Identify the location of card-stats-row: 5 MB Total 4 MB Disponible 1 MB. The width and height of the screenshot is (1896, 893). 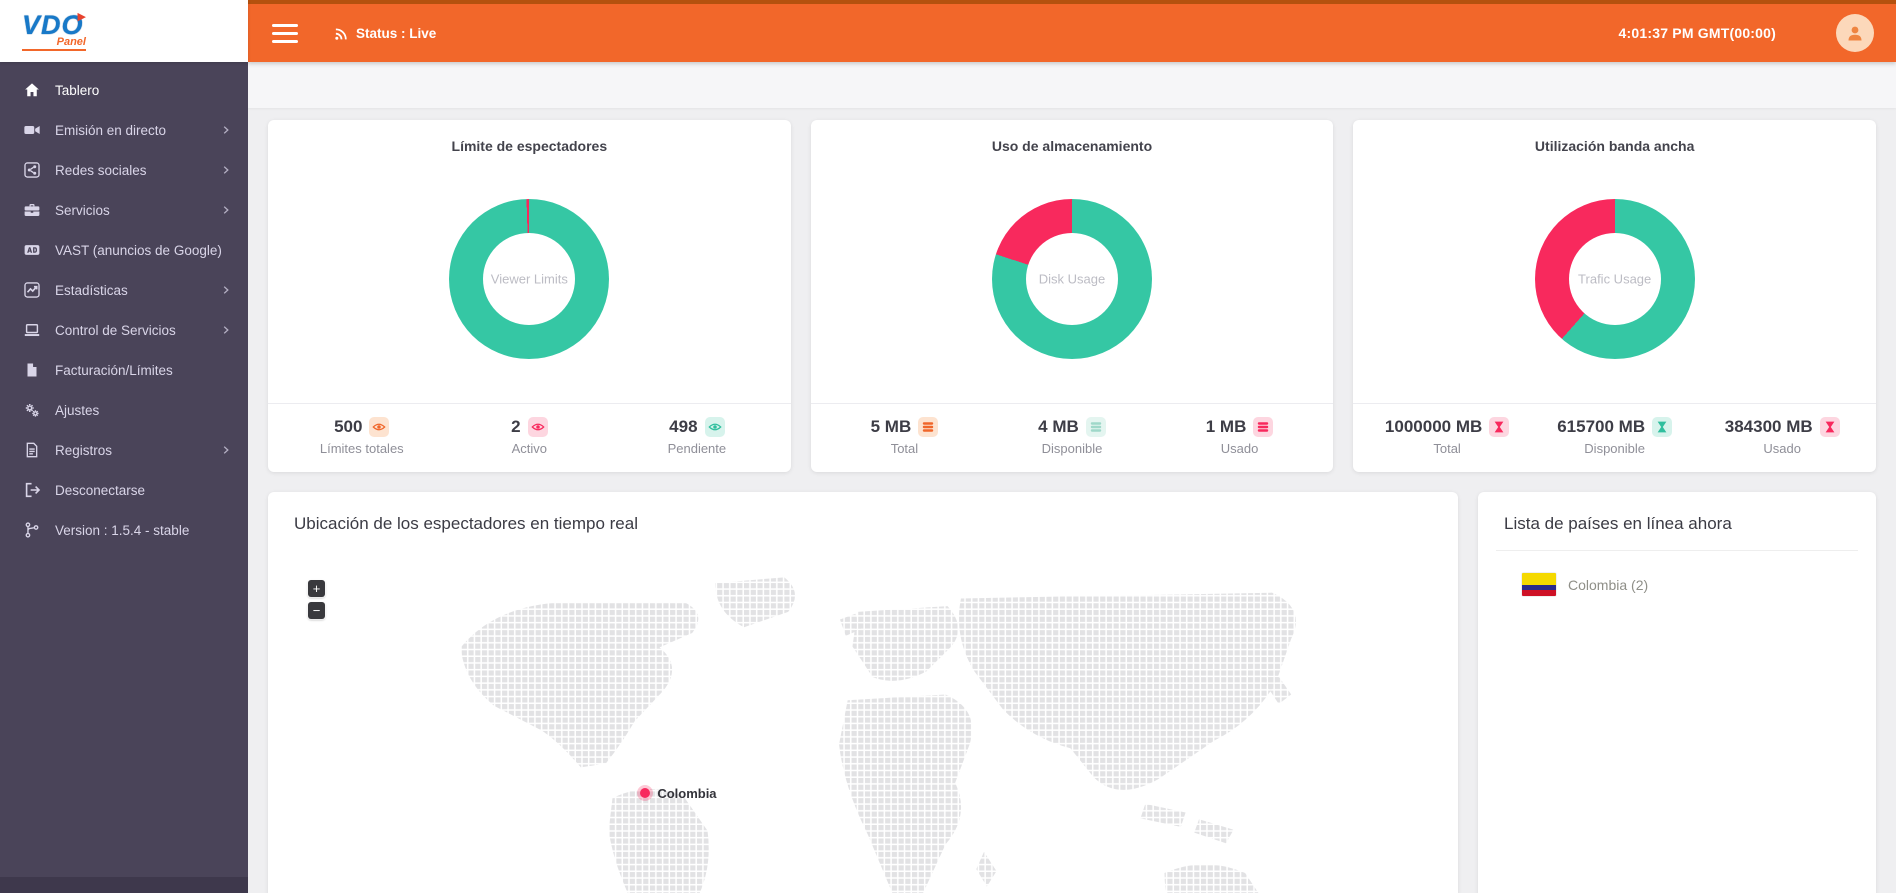
(1072, 437).